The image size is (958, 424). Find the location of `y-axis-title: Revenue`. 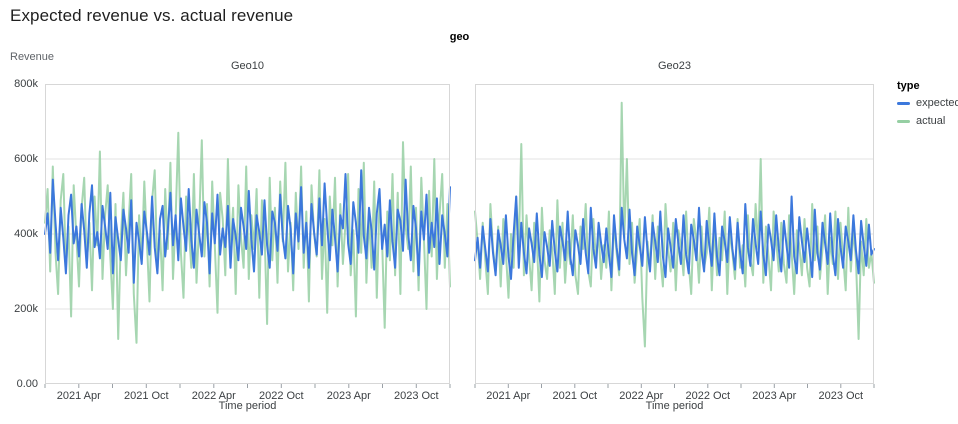

y-axis-title: Revenue is located at coordinates (32, 57).